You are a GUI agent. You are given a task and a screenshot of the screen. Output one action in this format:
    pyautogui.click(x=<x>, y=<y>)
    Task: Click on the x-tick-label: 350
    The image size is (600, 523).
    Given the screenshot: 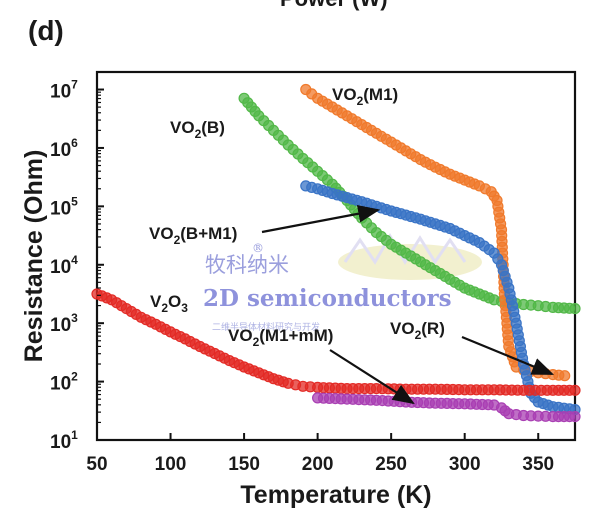 What is the action you would take?
    pyautogui.click(x=538, y=464)
    